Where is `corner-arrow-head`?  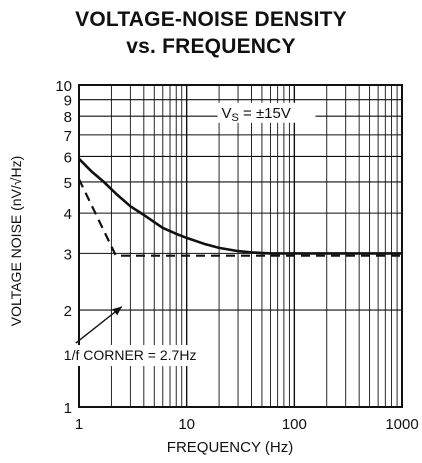 corner-arrow-head is located at coordinates (117, 311).